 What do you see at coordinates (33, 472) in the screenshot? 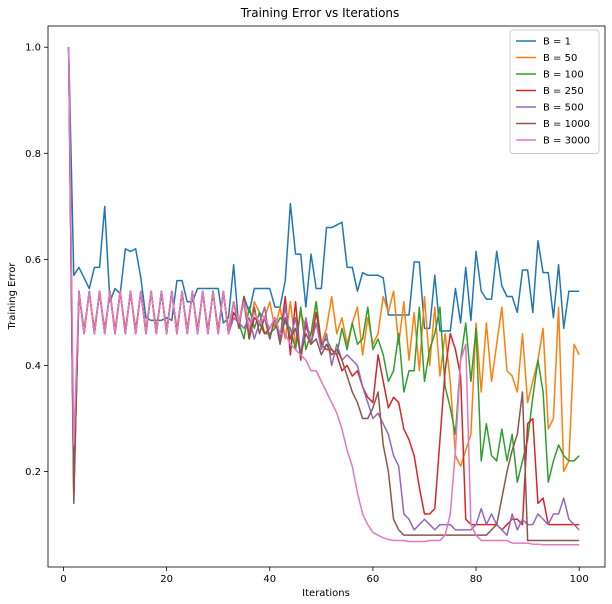
I see `y-tick-label: 0.2` at bounding box center [33, 472].